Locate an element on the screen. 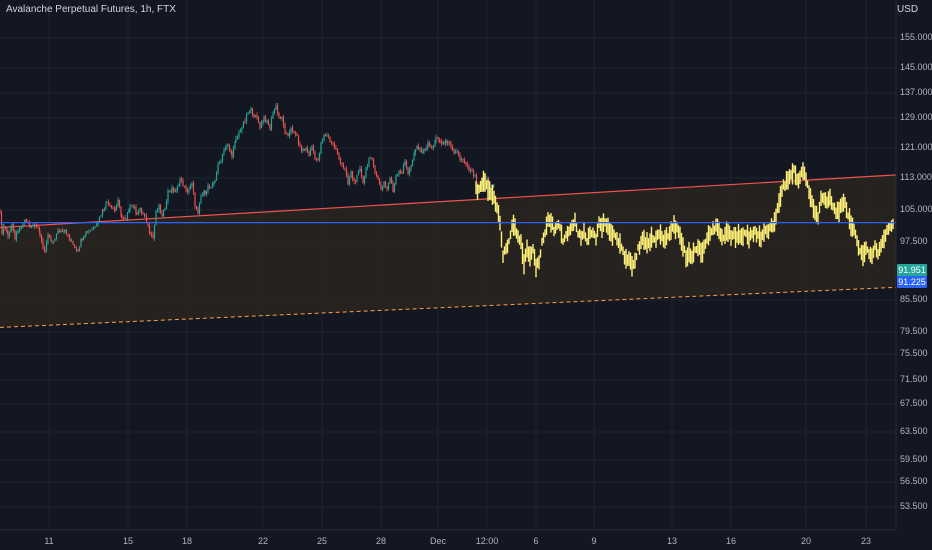 Image resolution: width=932 pixels, height=550 pixels. x-tick-label: 23 is located at coordinates (866, 541).